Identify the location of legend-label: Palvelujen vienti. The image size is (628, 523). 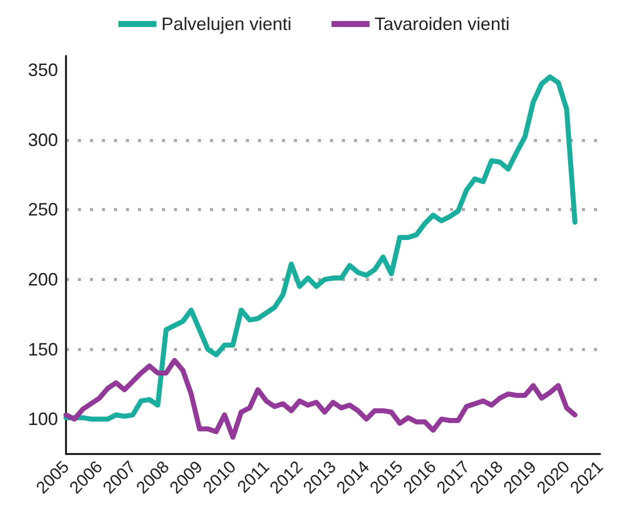
(226, 24).